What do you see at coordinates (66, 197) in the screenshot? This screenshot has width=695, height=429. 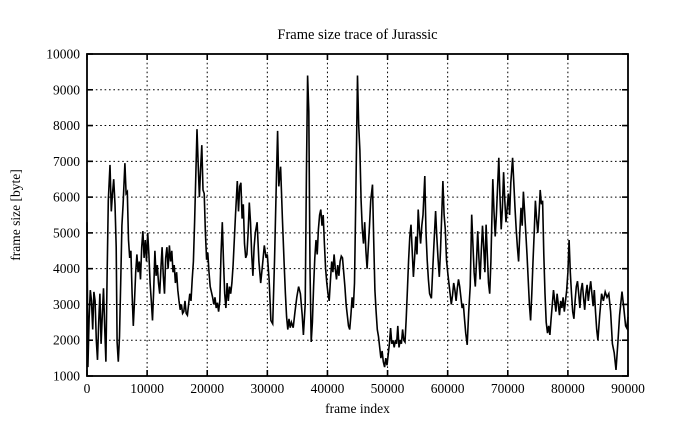 I see `y-tick-label: 6000` at bounding box center [66, 197].